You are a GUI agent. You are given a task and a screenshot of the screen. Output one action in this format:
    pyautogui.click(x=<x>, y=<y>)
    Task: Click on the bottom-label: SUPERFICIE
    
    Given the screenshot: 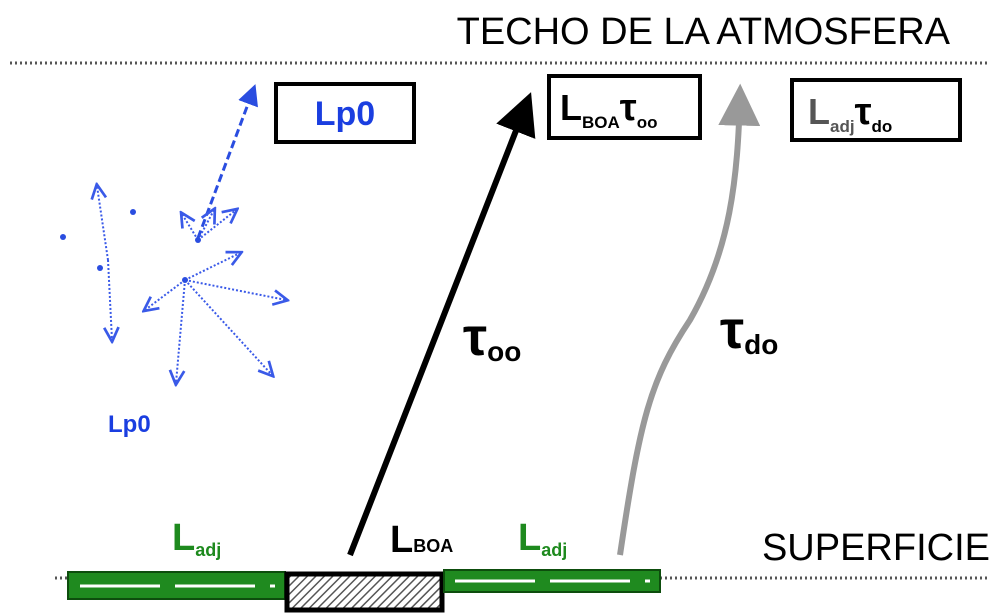 What is the action you would take?
    pyautogui.click(x=876, y=548)
    